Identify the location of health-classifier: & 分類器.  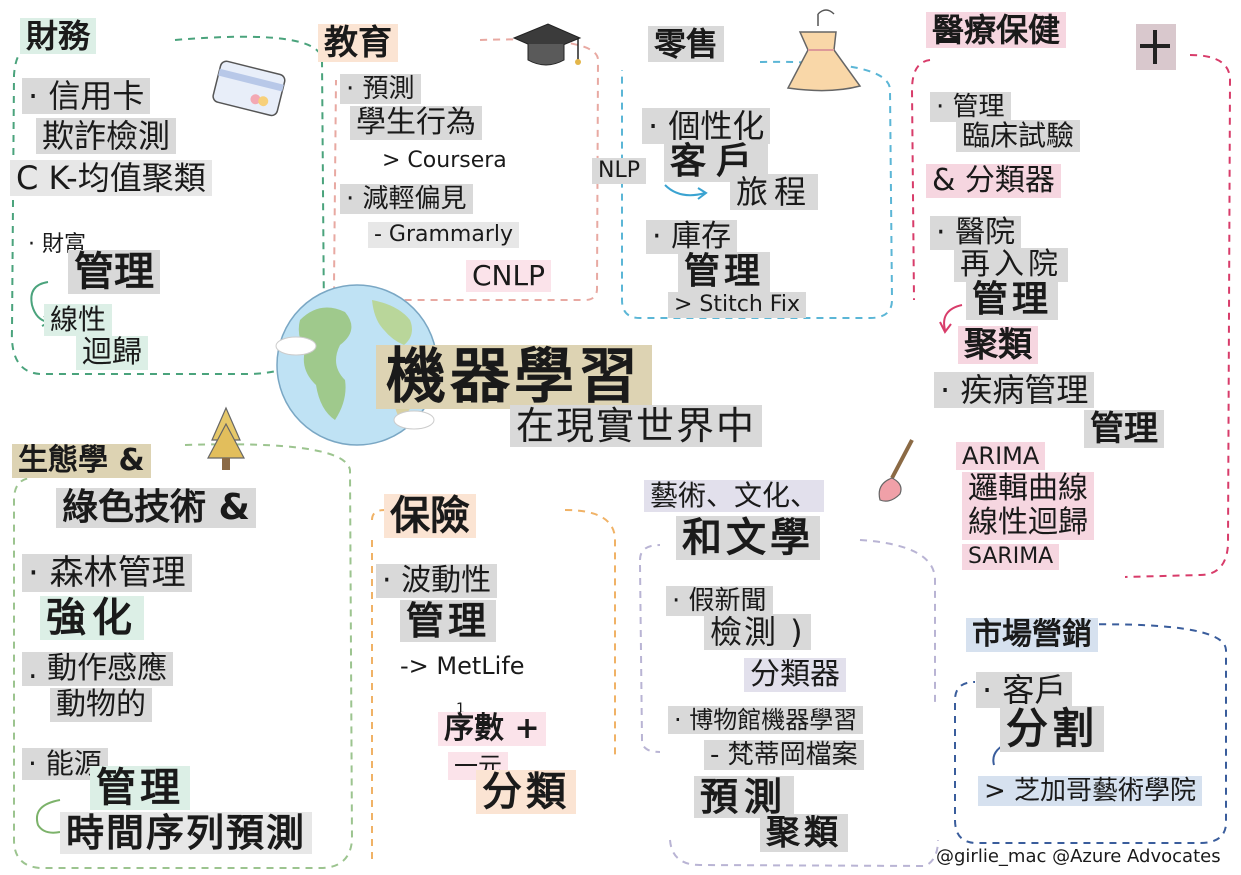
(993, 181).